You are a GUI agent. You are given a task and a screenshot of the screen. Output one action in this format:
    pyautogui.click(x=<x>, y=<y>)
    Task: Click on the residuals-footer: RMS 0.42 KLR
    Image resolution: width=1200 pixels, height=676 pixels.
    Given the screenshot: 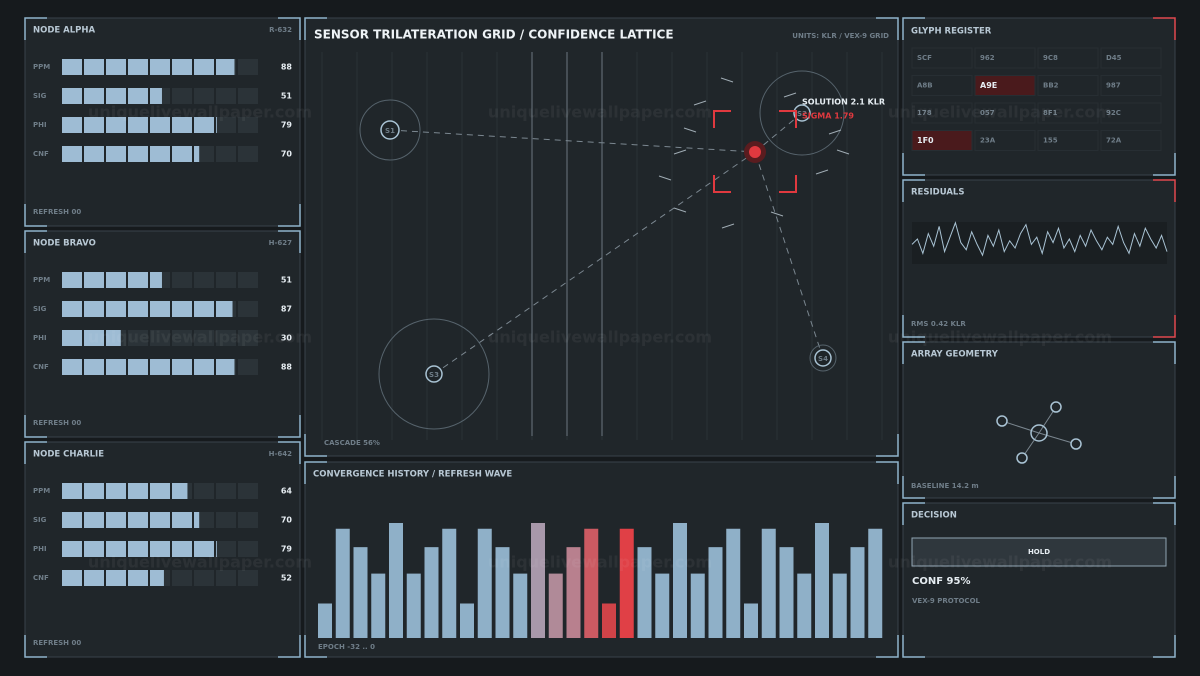 What is the action you would take?
    pyautogui.click(x=938, y=324)
    